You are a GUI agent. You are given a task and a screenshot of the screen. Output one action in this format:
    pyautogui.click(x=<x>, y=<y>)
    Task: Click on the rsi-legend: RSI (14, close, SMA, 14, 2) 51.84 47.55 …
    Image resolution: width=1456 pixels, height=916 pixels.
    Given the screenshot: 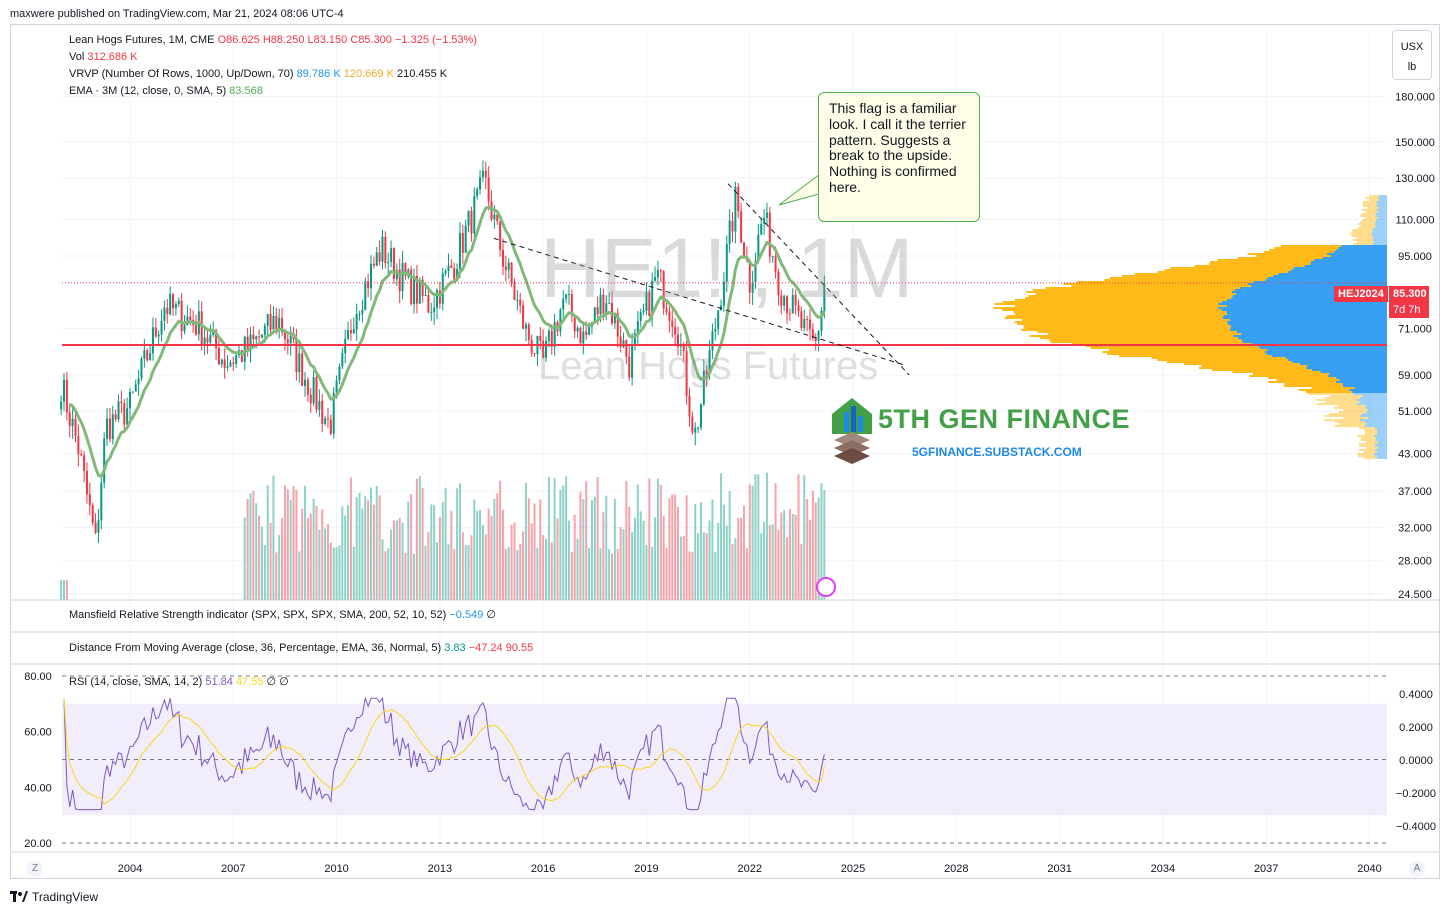 What is the action you would take?
    pyautogui.click(x=179, y=682)
    